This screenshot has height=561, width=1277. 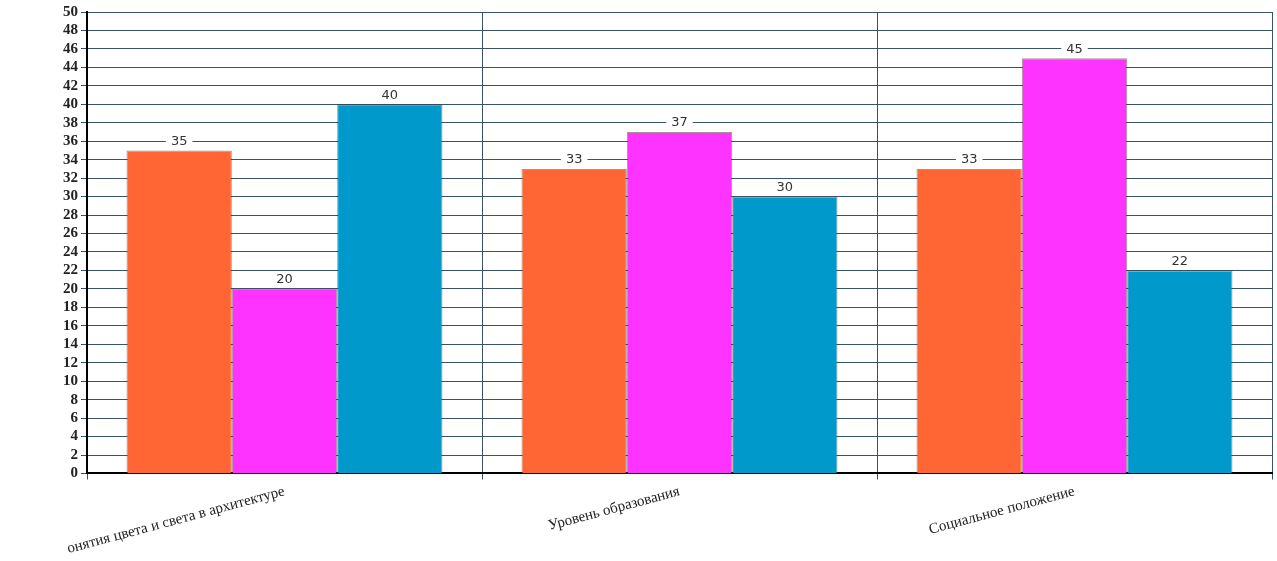 I want to click on y-tick-label: 48, so click(x=70, y=29).